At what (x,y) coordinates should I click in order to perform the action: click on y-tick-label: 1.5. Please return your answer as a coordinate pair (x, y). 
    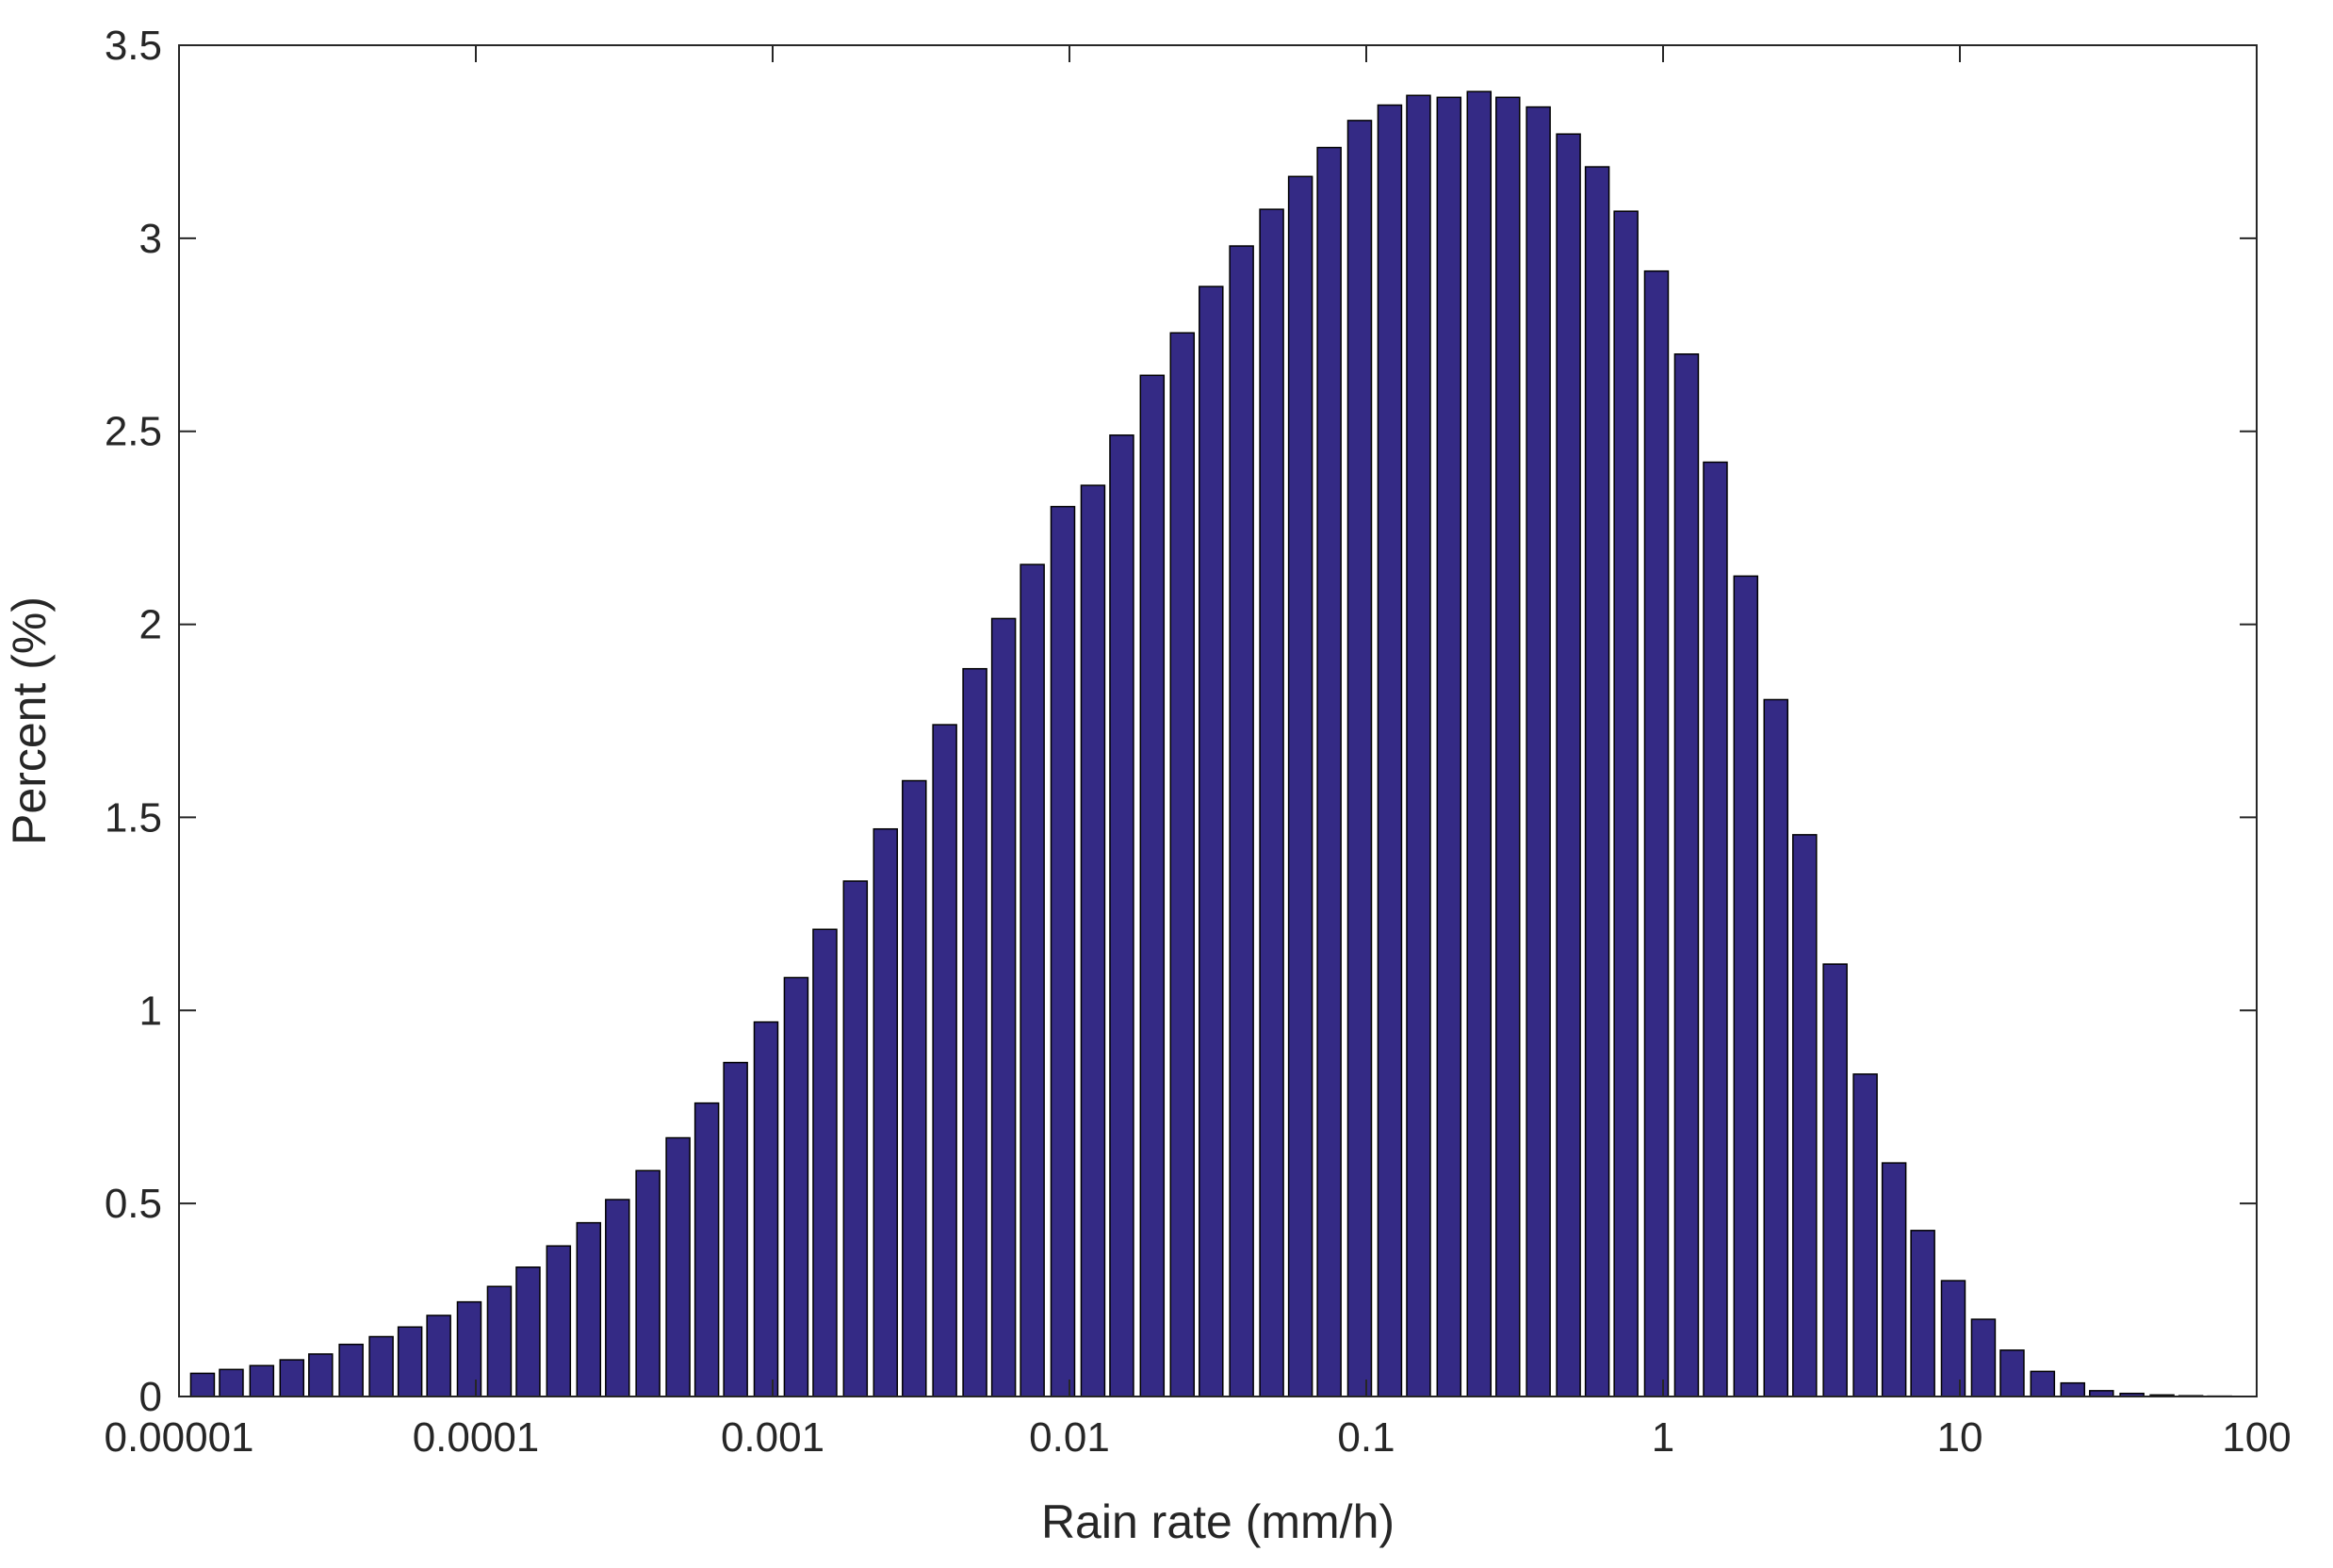
    Looking at the image, I should click on (133, 818).